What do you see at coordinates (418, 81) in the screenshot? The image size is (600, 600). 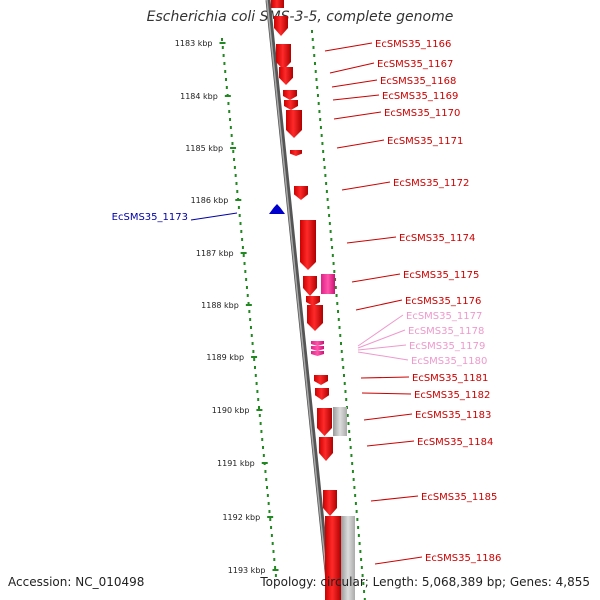 I see `gene-label: EcSMS35_1168` at bounding box center [418, 81].